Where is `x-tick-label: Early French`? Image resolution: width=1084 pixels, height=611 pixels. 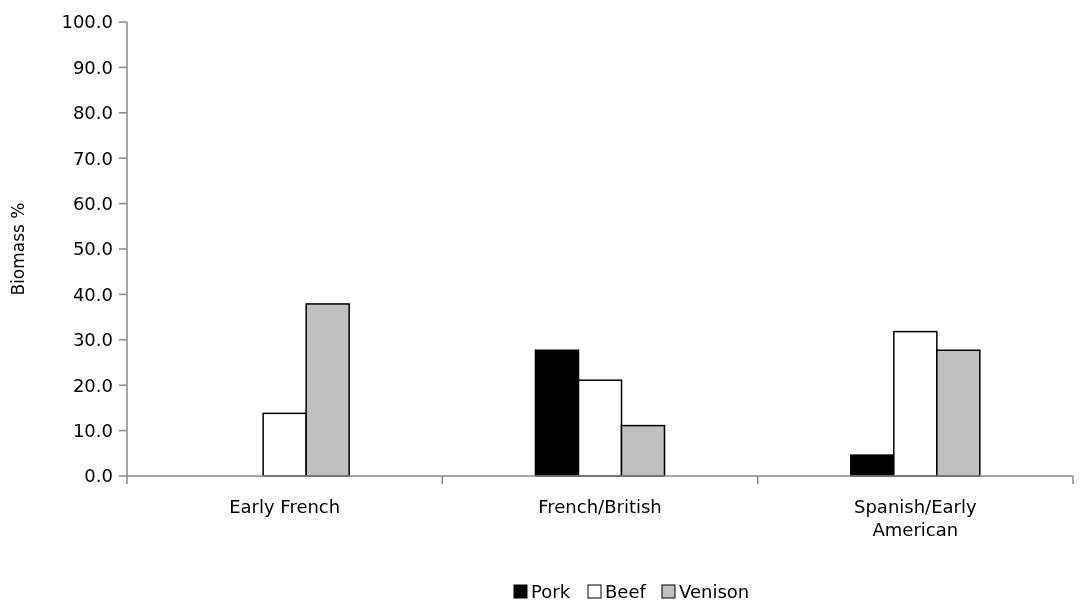 x-tick-label: Early French is located at coordinates (285, 506).